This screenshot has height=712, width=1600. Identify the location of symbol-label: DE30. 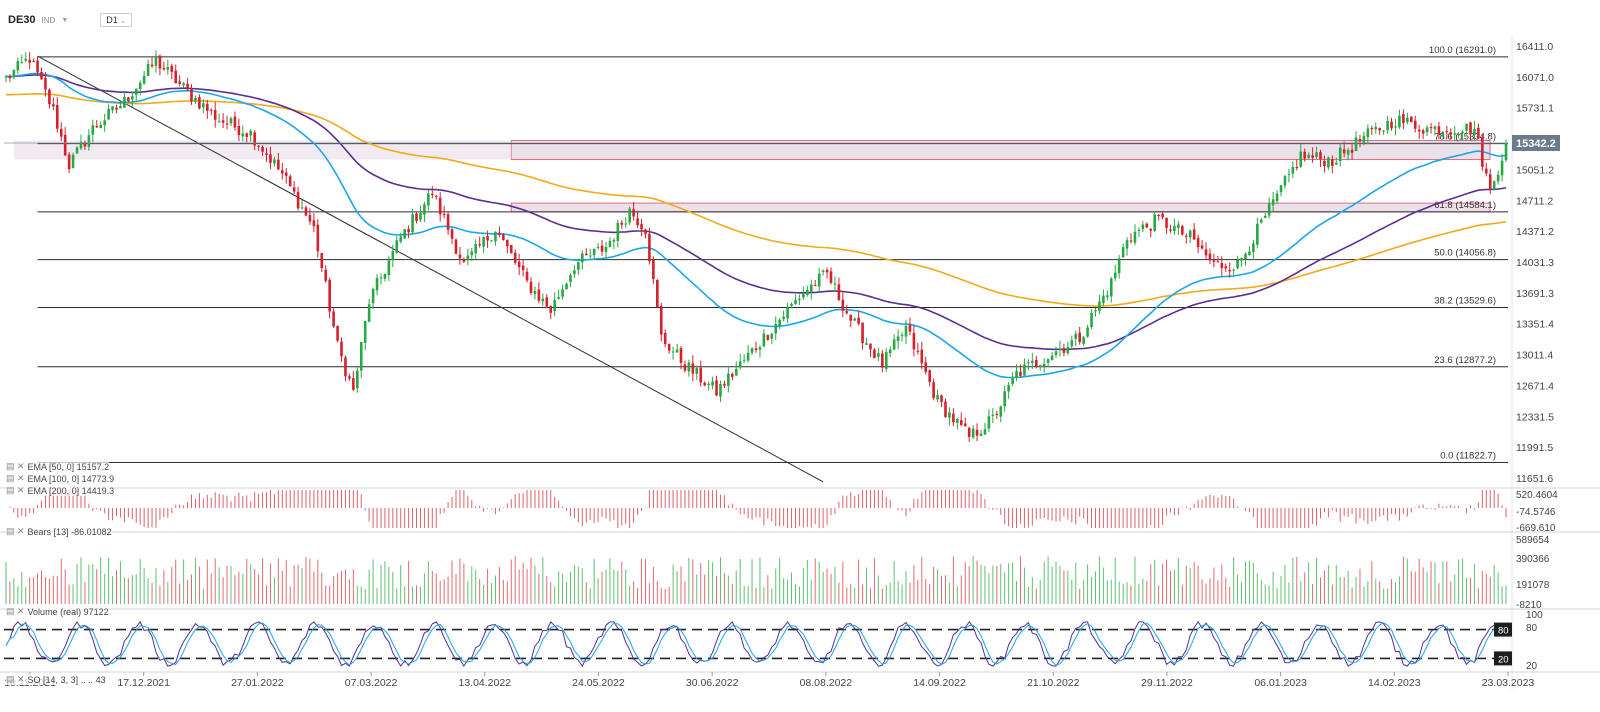
(22, 20).